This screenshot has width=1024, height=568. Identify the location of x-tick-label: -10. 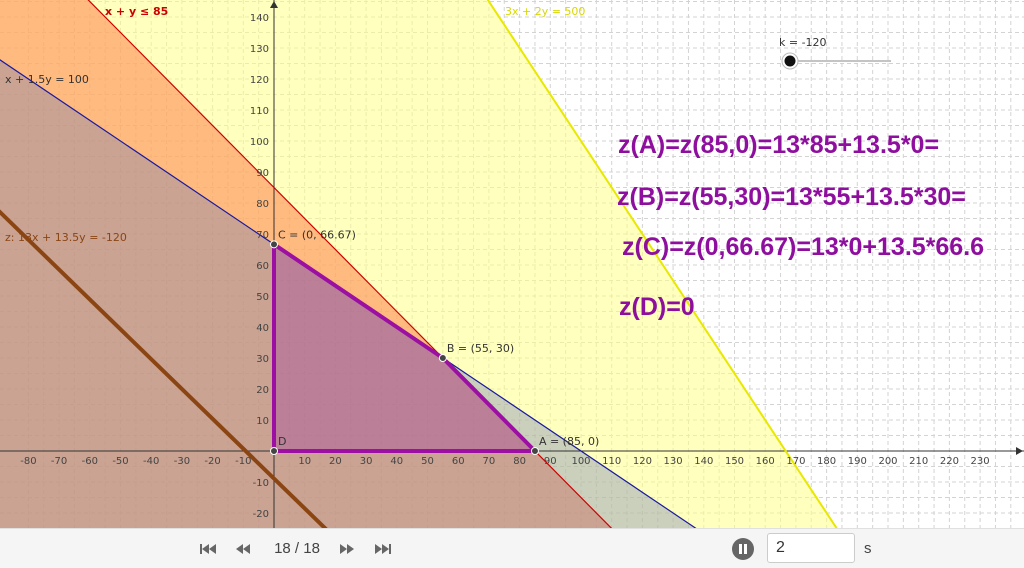
(243, 461).